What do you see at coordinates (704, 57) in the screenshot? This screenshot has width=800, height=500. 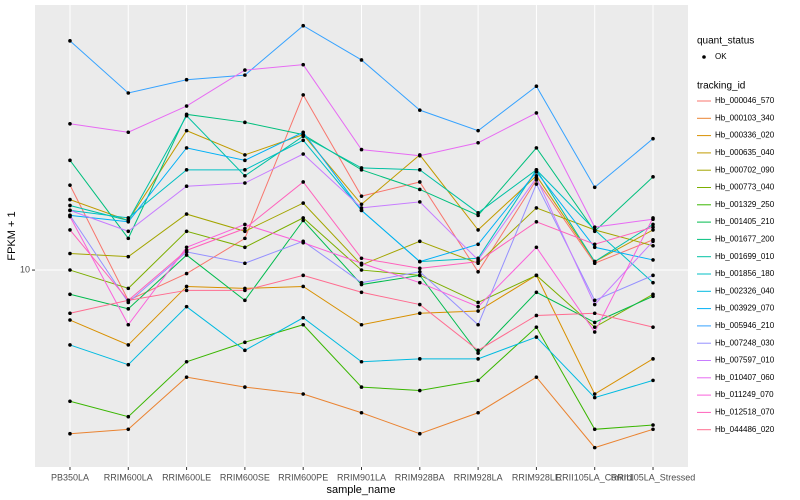 I see `legend-point-key` at bounding box center [704, 57].